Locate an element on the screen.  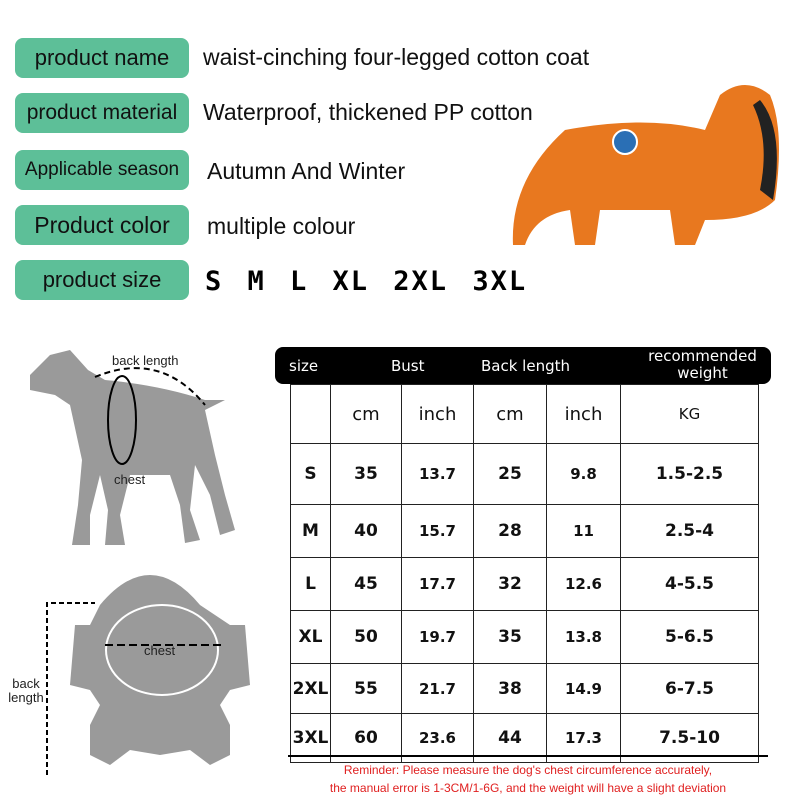
spec-label-size: product size is located at coordinates (102, 280).